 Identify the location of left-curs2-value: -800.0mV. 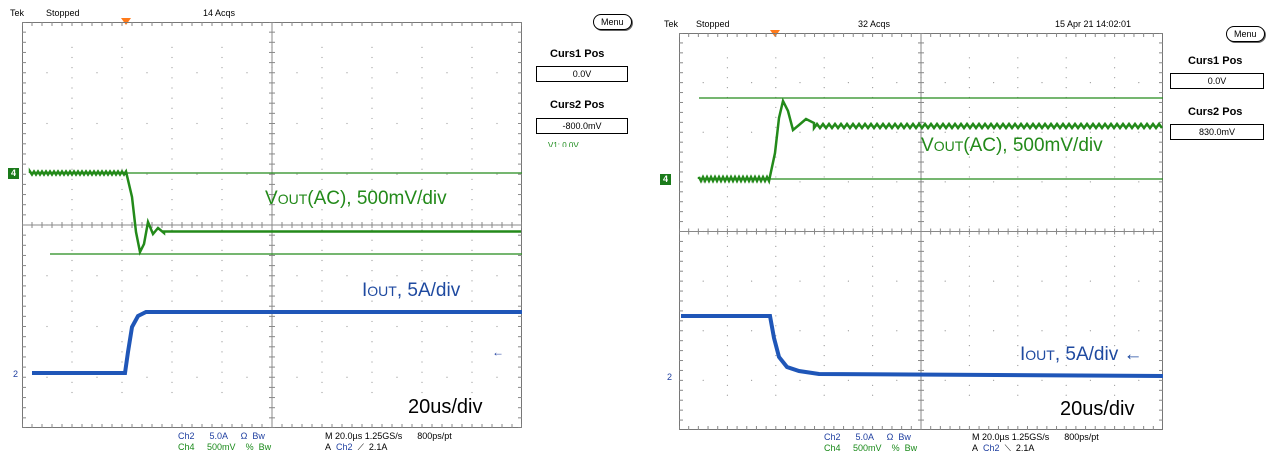
(582, 126).